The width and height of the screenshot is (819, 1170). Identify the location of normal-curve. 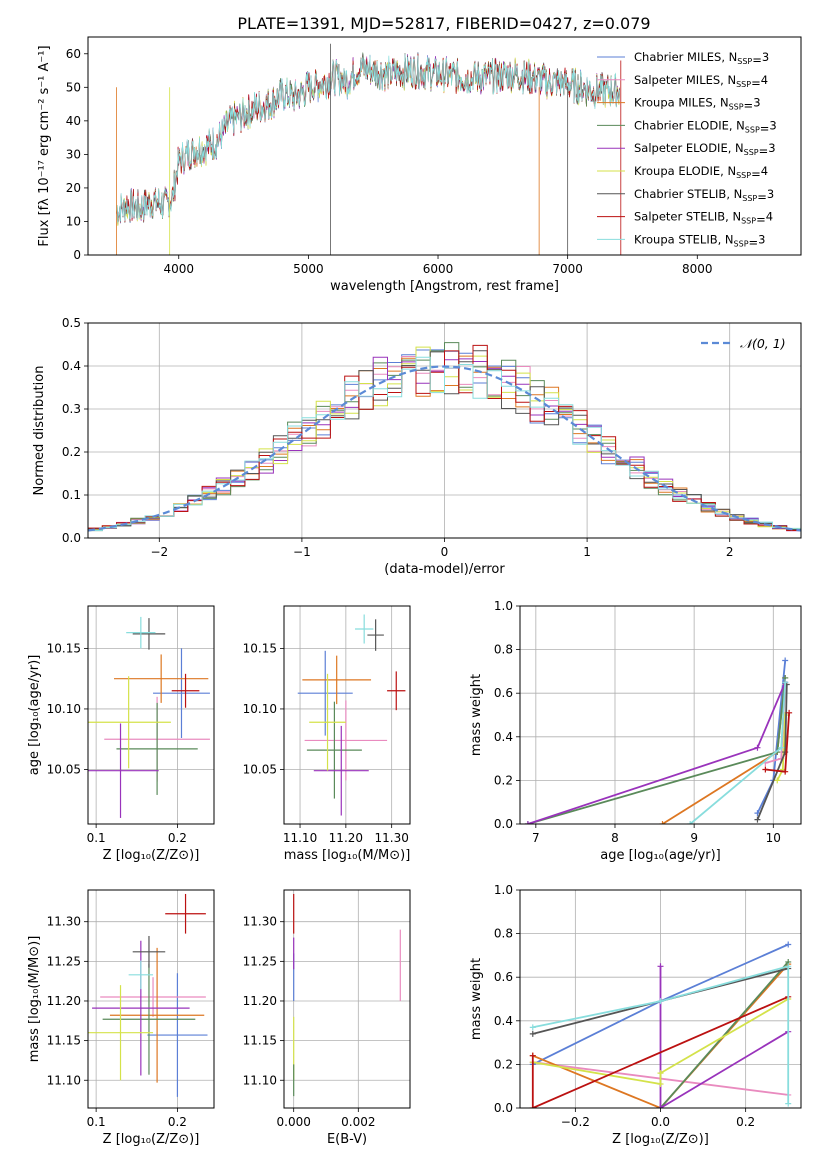
(444, 448).